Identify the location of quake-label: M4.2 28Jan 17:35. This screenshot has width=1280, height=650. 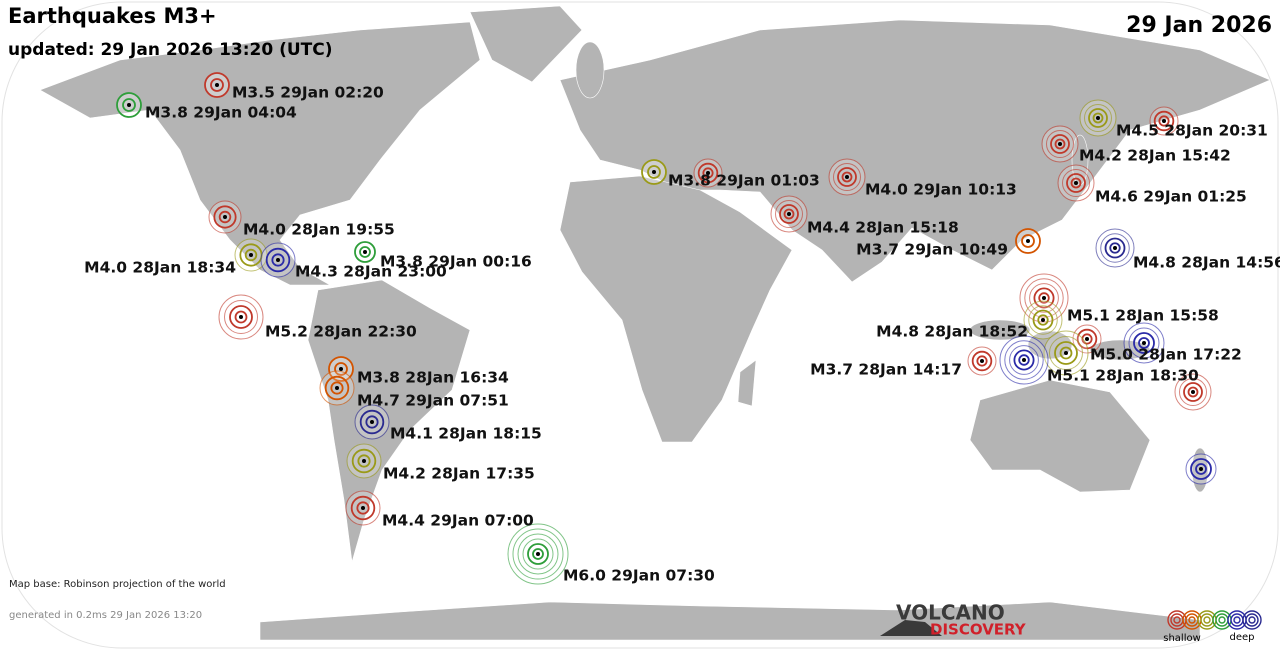
(459, 474).